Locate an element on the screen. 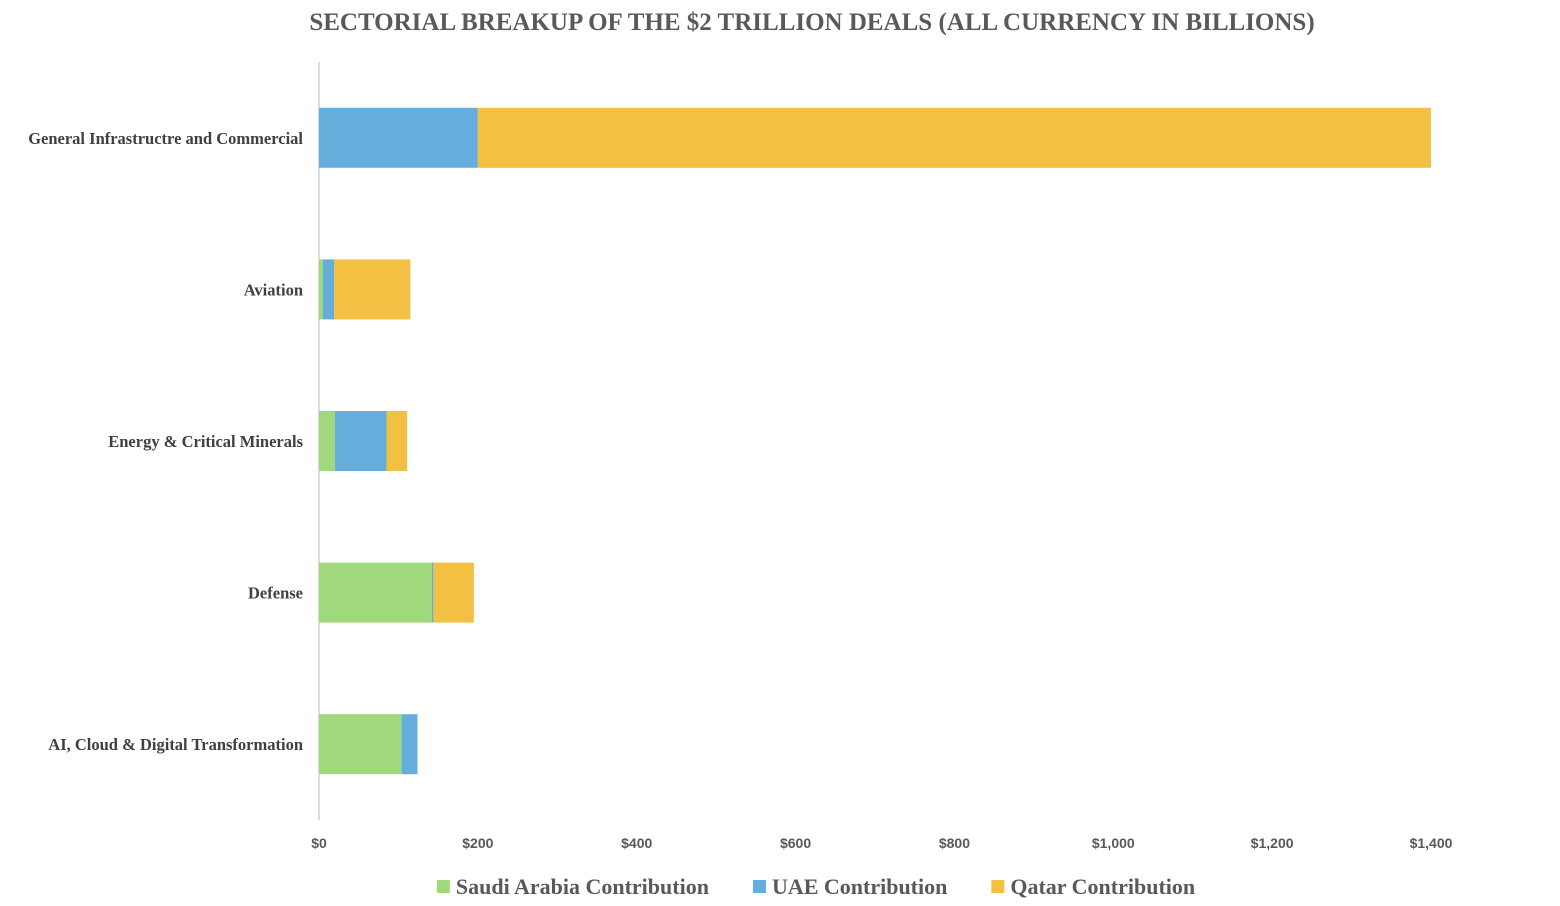 Image resolution: width=1560 pixels, height=906 pixels. x-tick-label: $1,000 is located at coordinates (1113, 843).